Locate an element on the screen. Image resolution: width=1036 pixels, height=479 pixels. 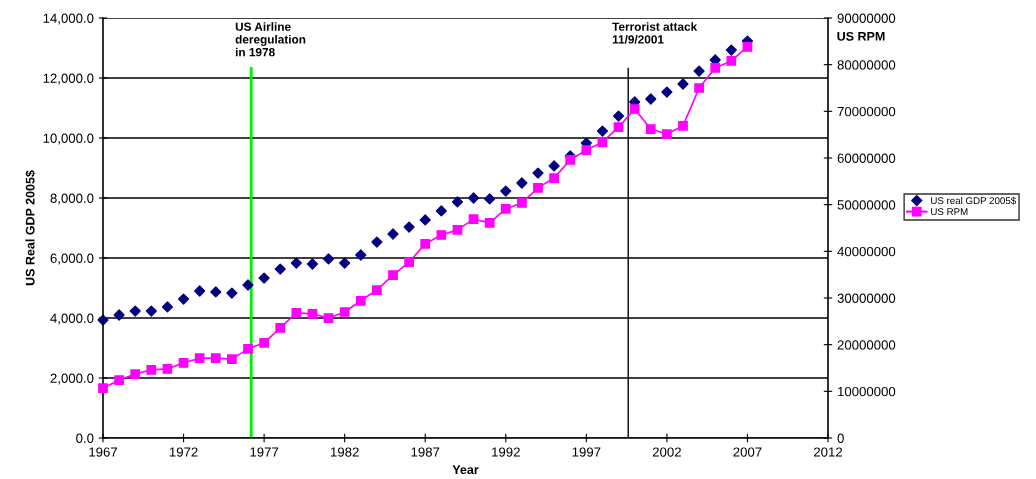
y-tick-label: 14,000.0 is located at coordinates (68, 19).